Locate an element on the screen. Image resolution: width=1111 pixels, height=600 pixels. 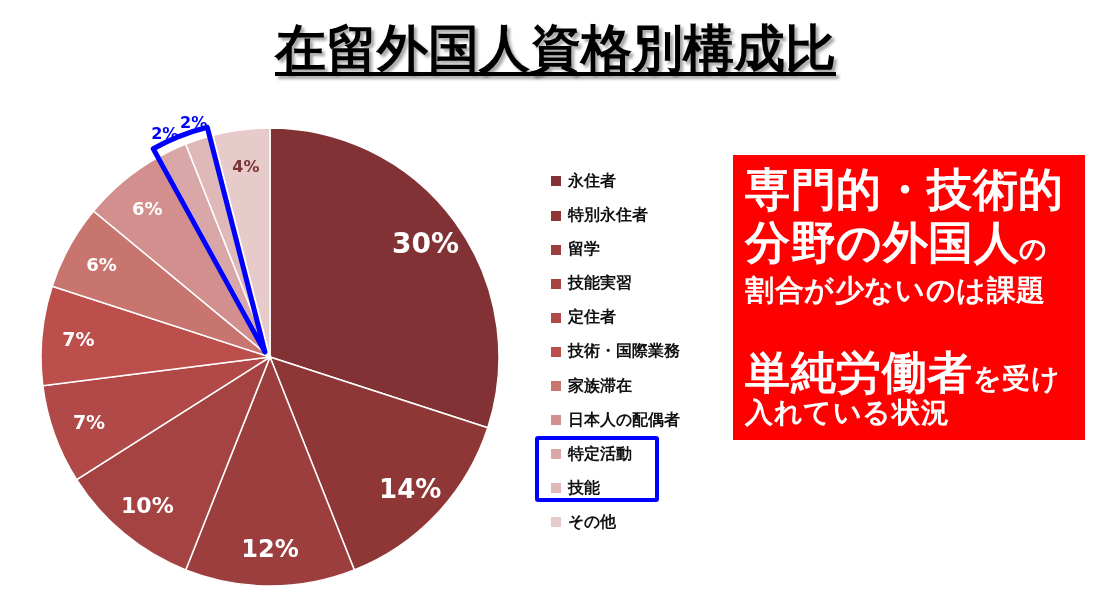
legend-label: その他 is located at coordinates (592, 522).